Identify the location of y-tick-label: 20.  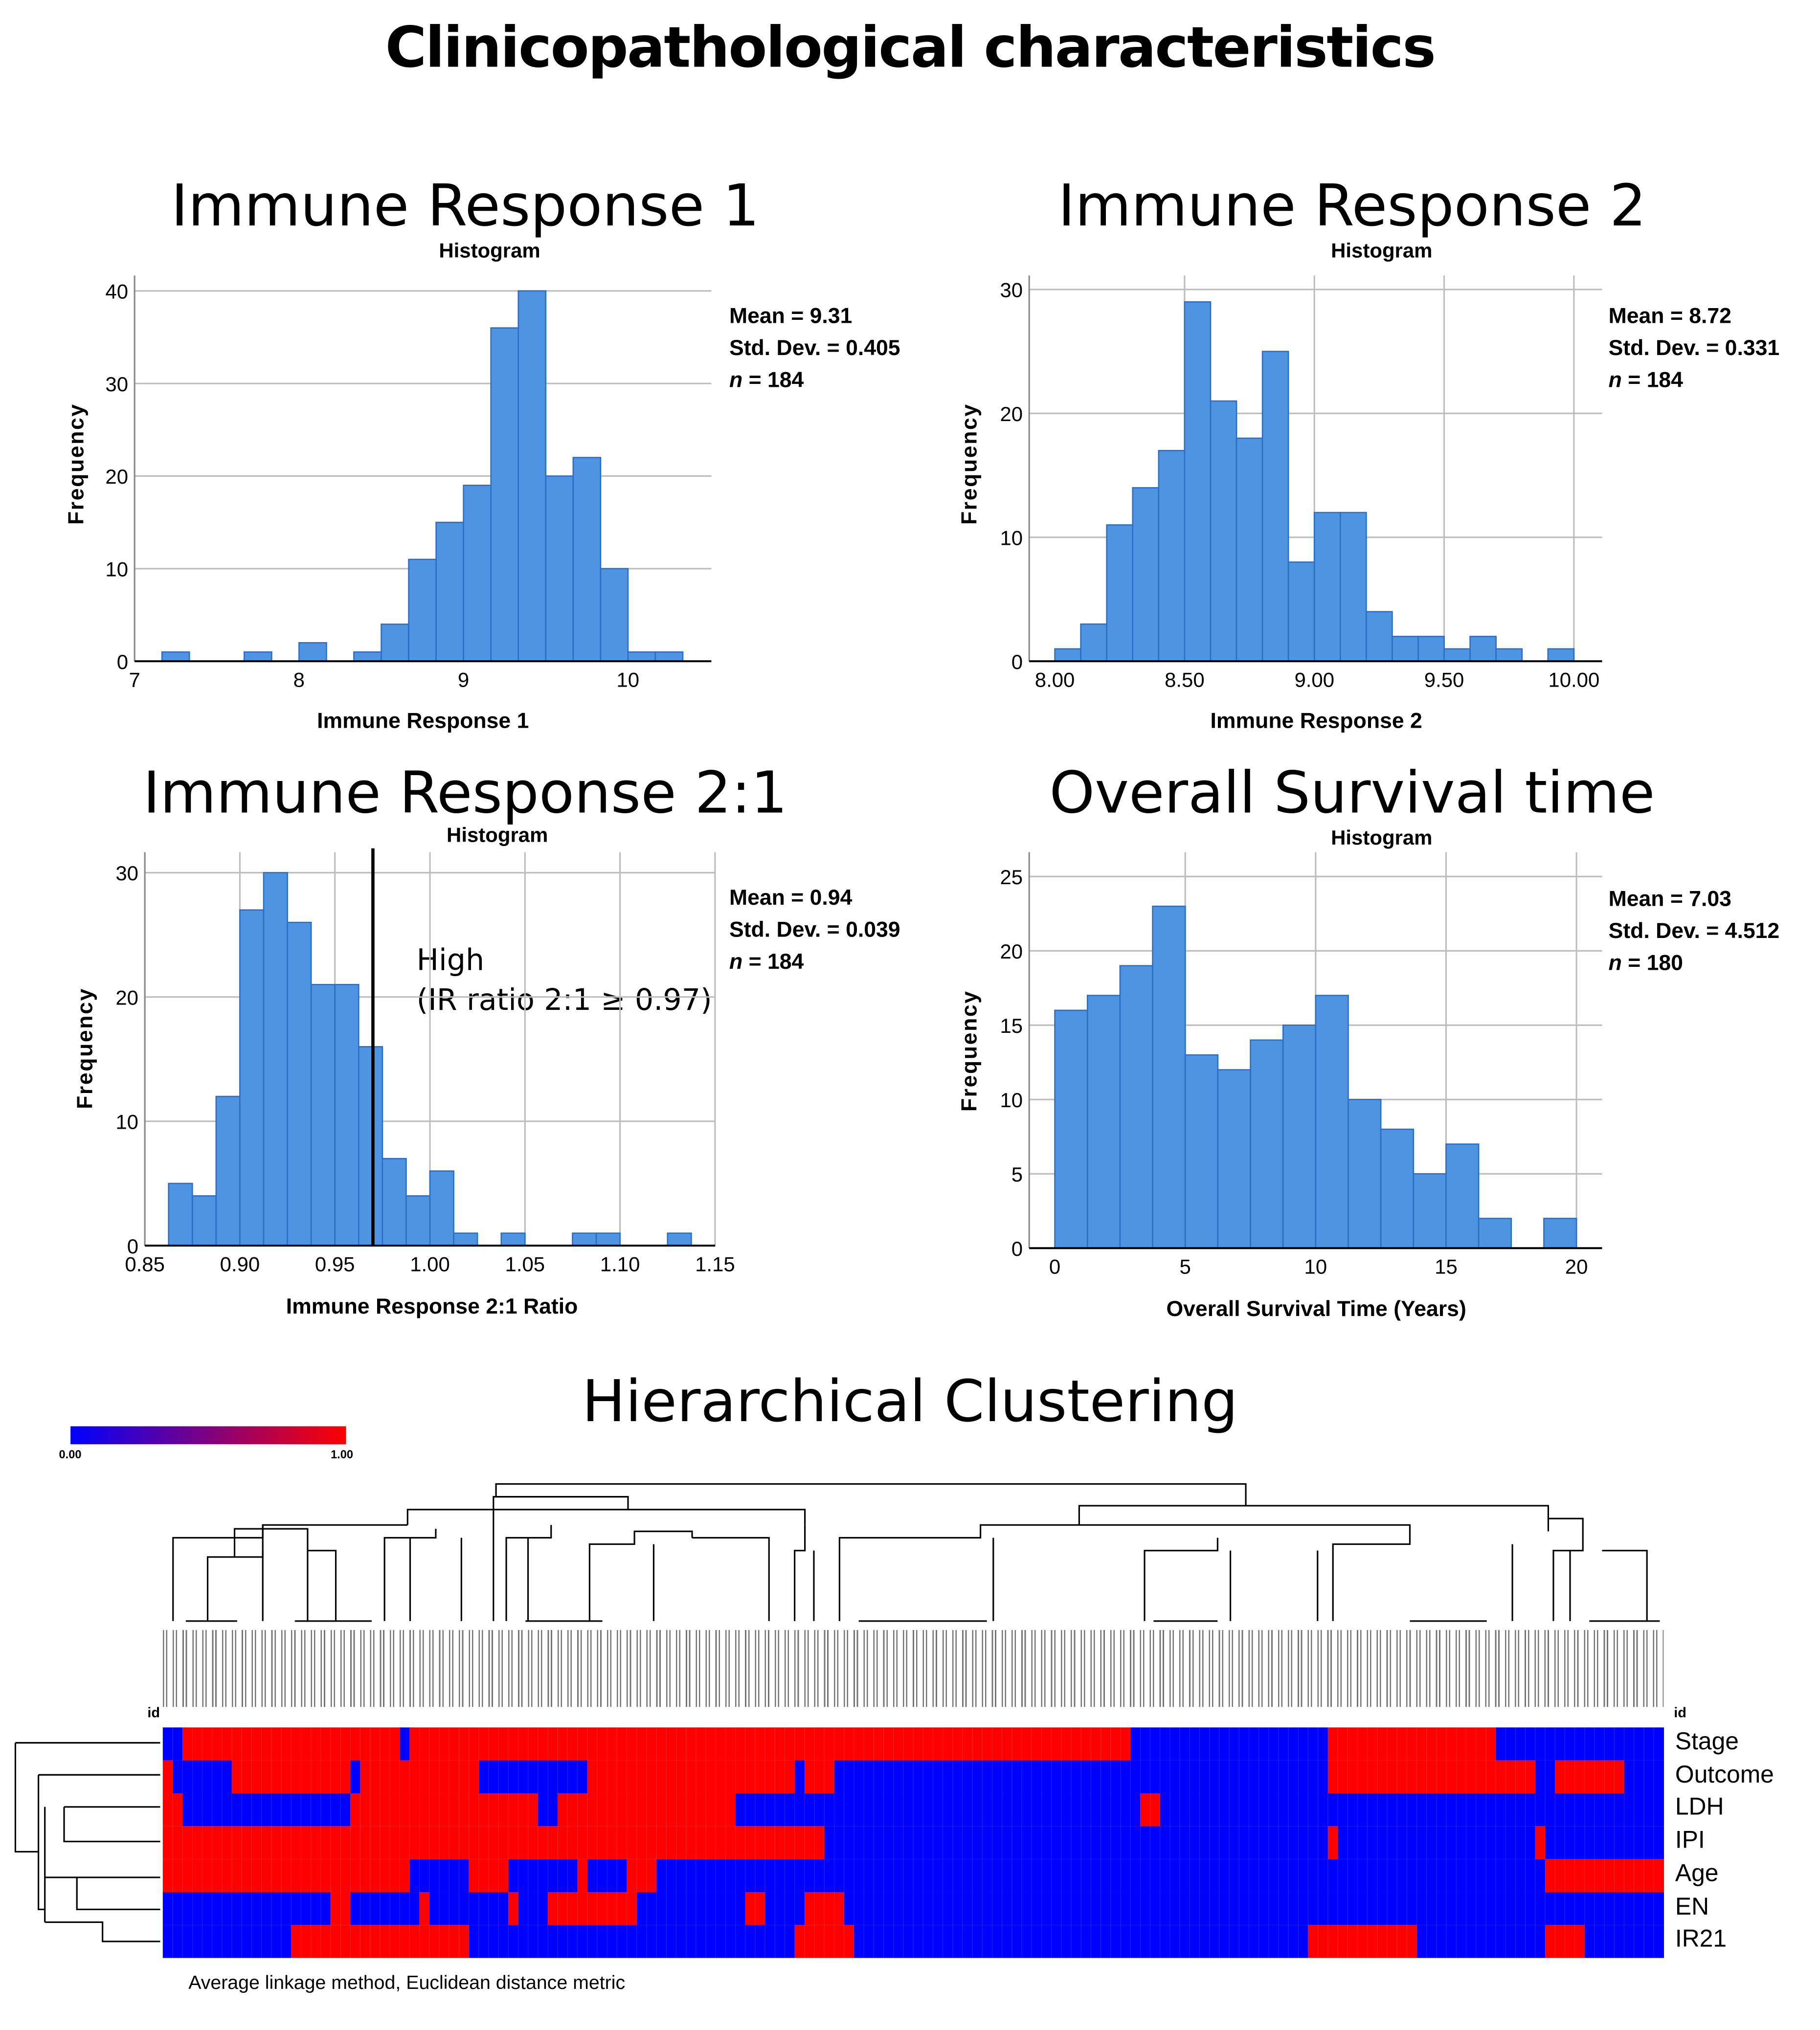
(116, 477).